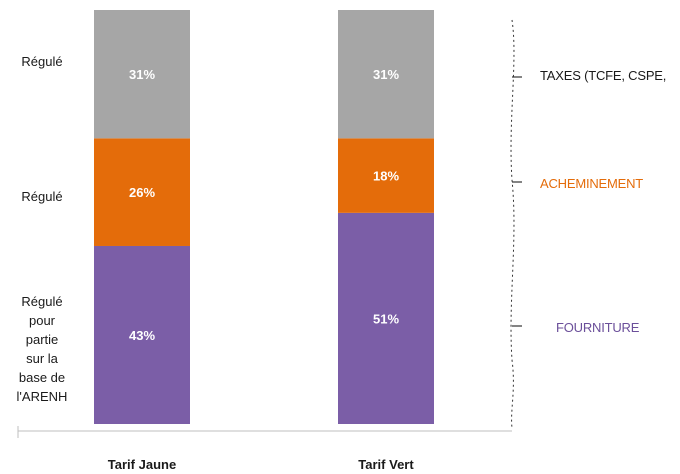 The width and height of the screenshot is (680, 474). I want to click on x-tick-label: Tarif Vert, so click(386, 464).